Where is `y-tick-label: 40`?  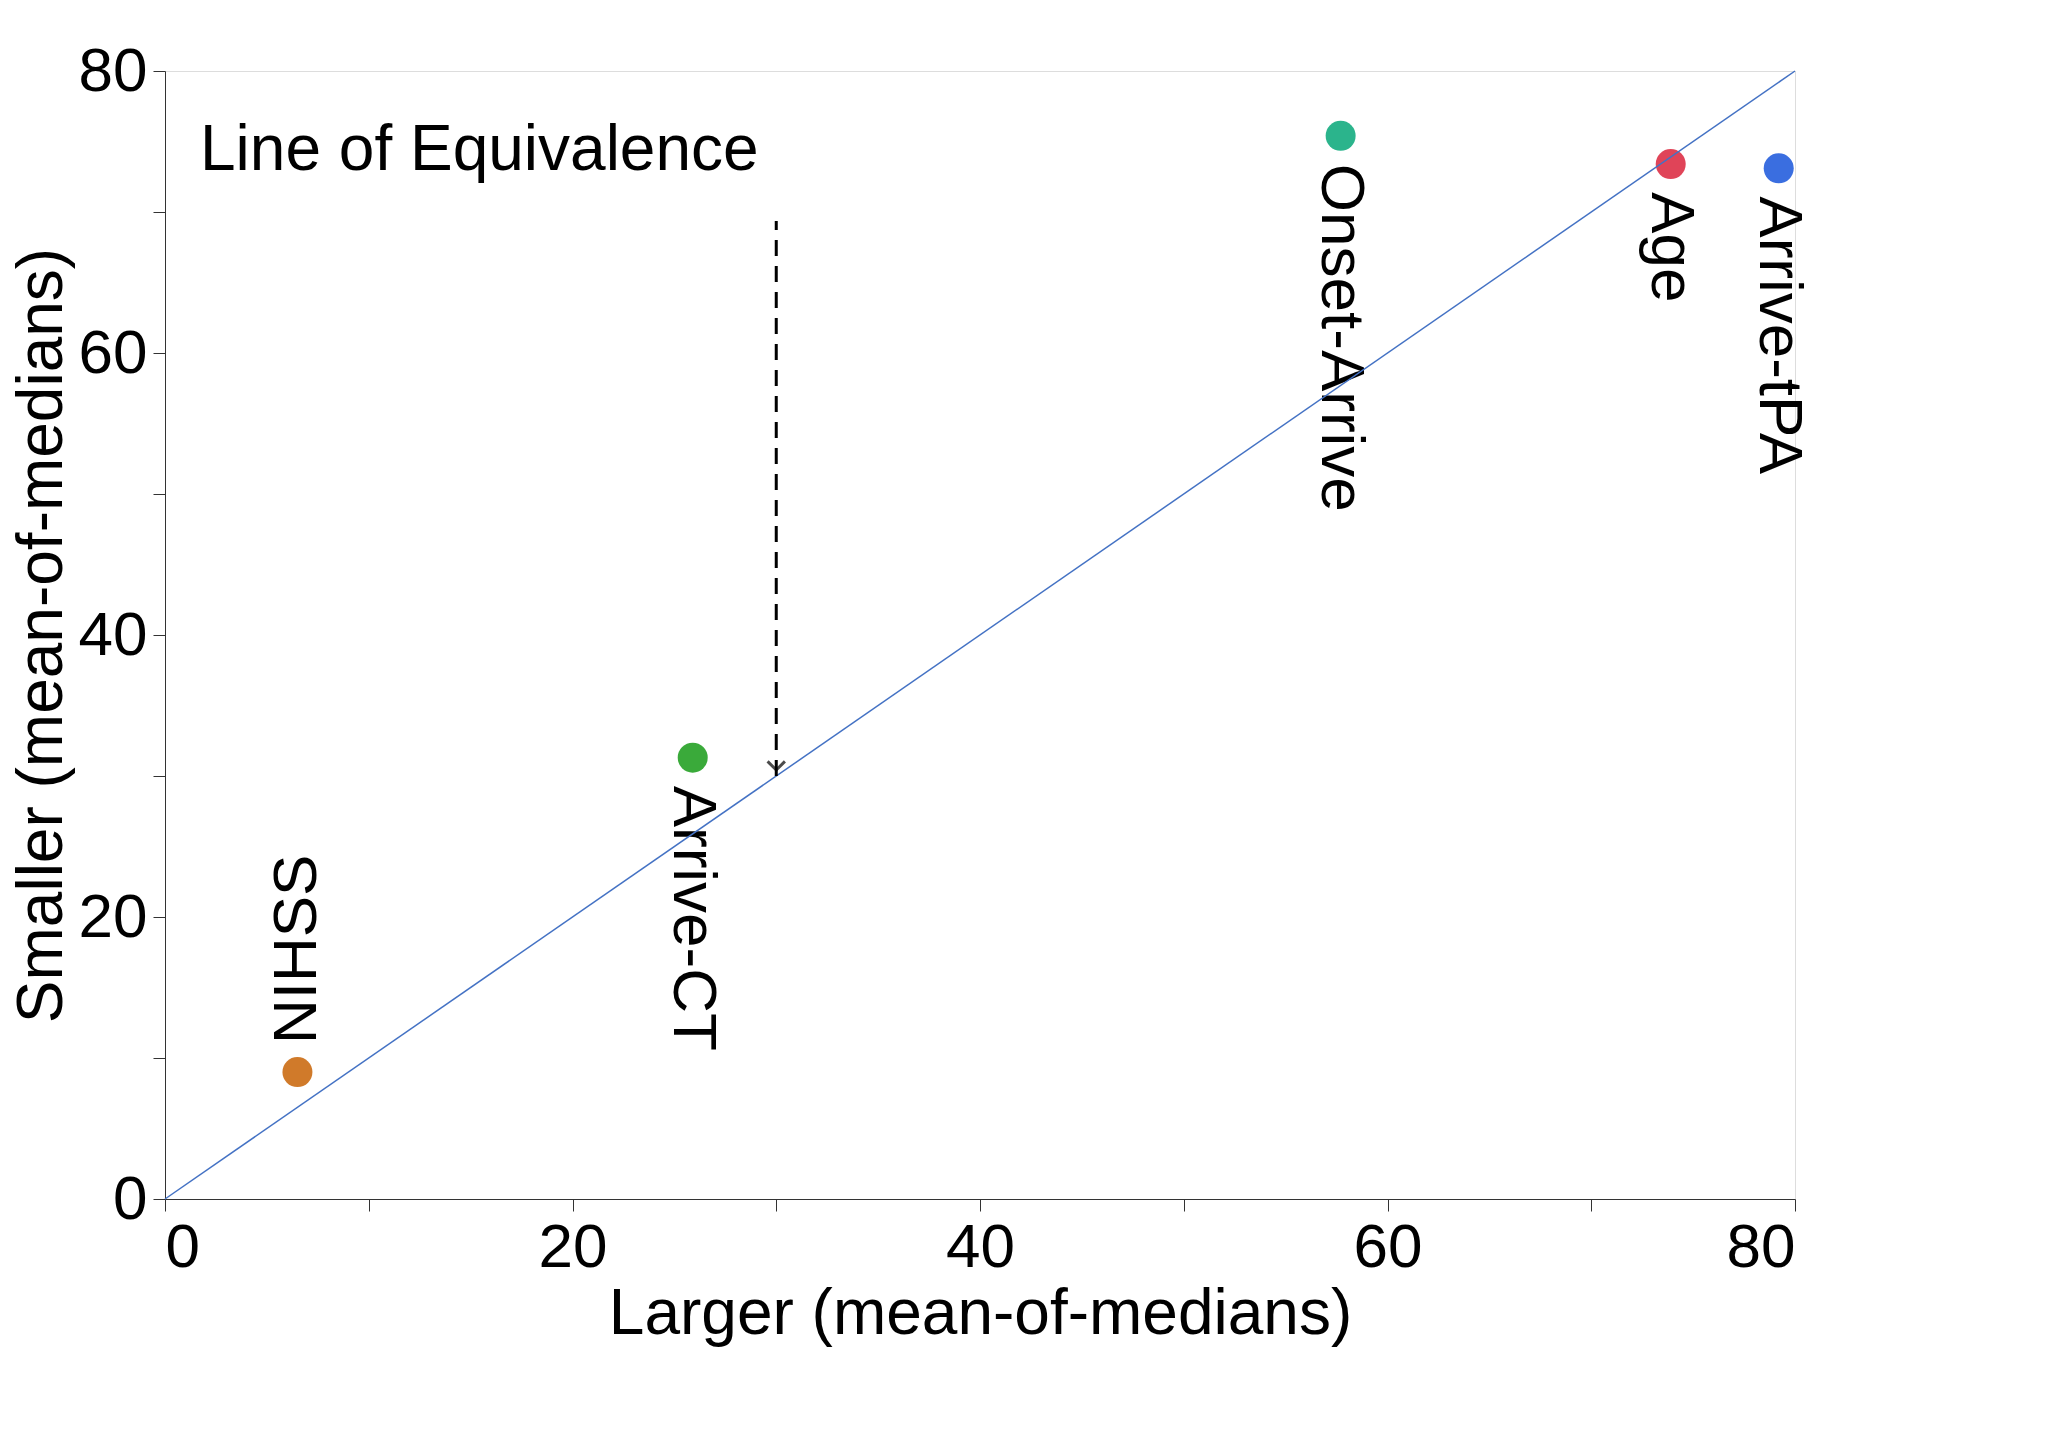 y-tick-label: 40 is located at coordinates (113, 633).